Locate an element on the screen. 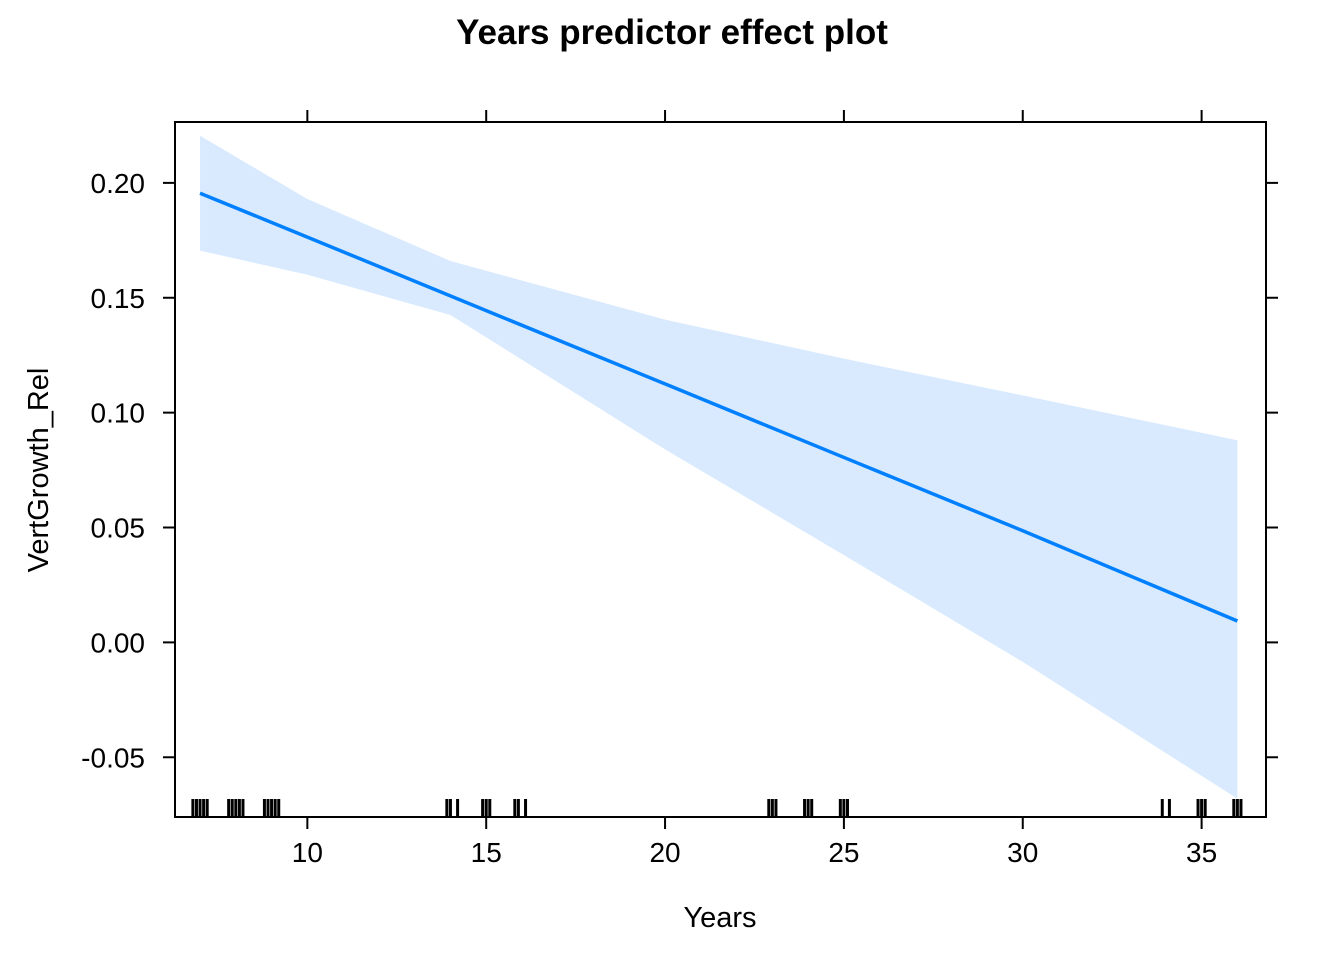 The width and height of the screenshot is (1344, 960). x-tick-labels: 10 15 20 25 30 35 is located at coordinates (754, 852).